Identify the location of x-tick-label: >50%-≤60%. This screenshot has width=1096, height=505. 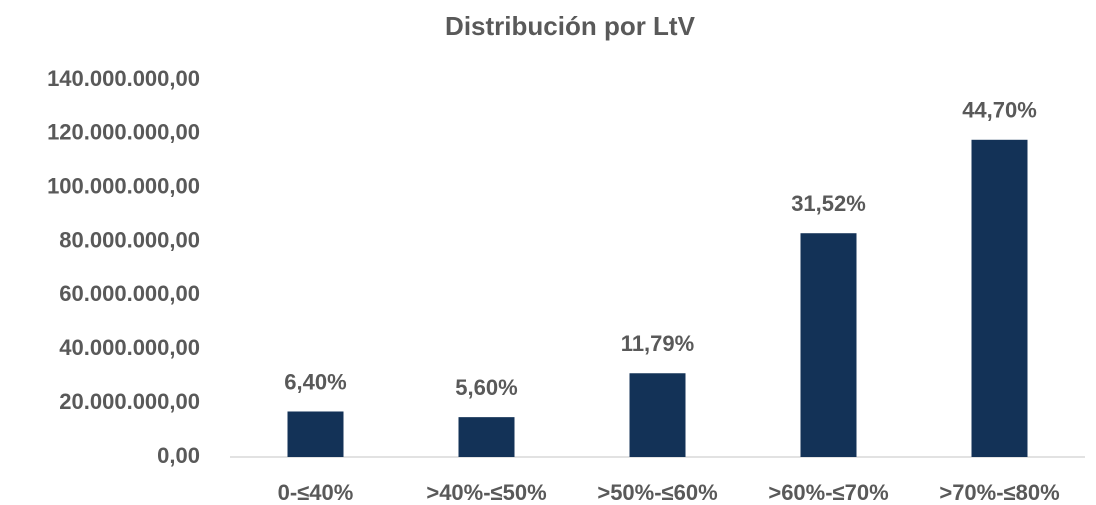
(657, 492).